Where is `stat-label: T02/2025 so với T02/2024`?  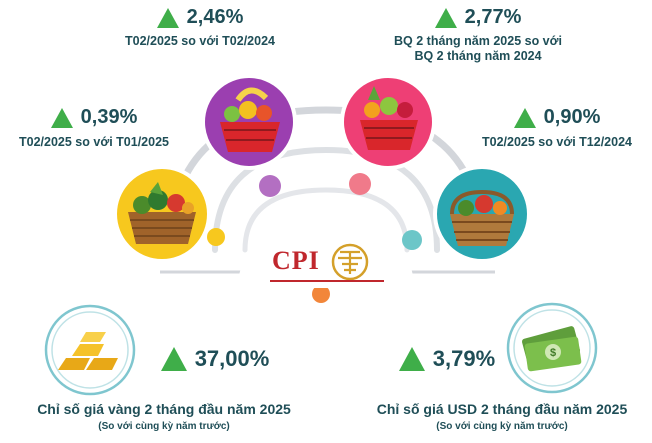 stat-label: T02/2025 so với T02/2024 is located at coordinates (200, 41).